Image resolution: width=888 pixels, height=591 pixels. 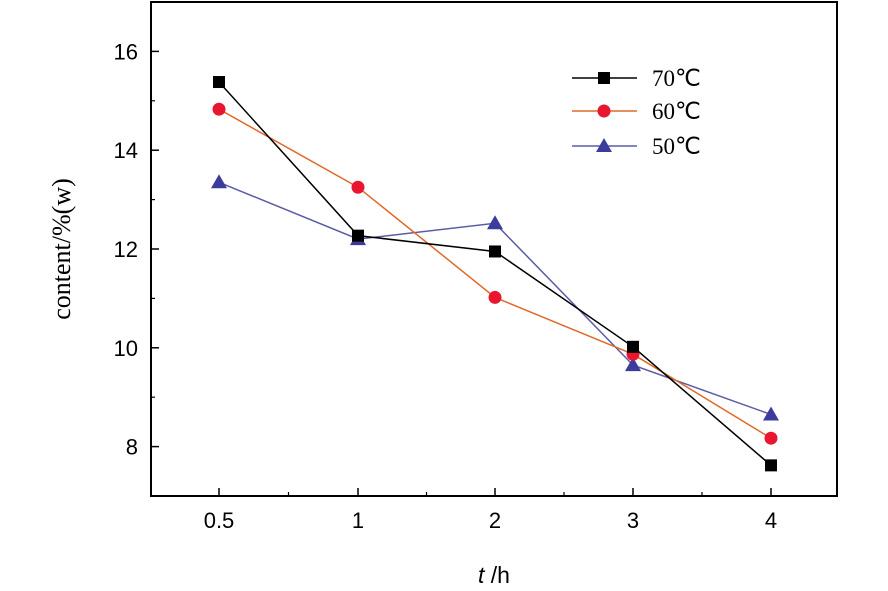 I want to click on y-tick-label: 10, so click(x=126, y=348).